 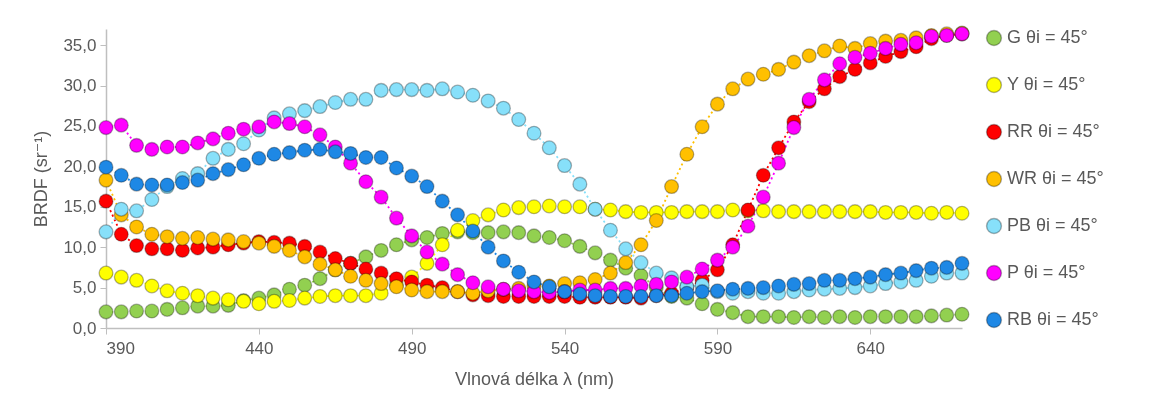 What do you see at coordinates (1046, 84) in the screenshot?
I see `legend-label: Y θi = 45°` at bounding box center [1046, 84].